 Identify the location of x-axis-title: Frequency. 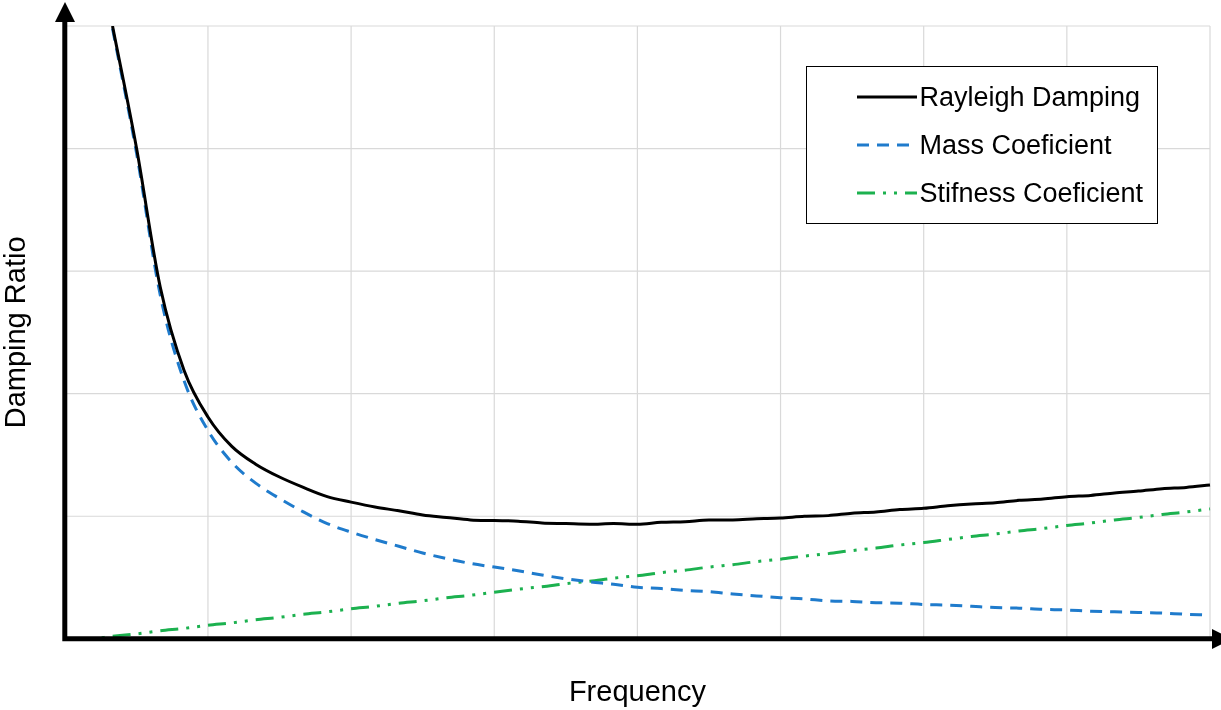
(637, 690).